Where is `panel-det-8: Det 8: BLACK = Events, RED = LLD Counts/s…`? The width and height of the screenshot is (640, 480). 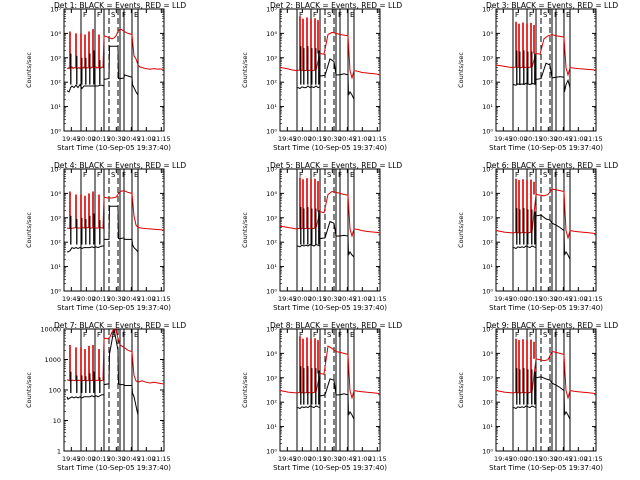 panel-det-8: Det 8: BLACK = Events, RED = LLD Counts/s… is located at coordinates (321, 396).